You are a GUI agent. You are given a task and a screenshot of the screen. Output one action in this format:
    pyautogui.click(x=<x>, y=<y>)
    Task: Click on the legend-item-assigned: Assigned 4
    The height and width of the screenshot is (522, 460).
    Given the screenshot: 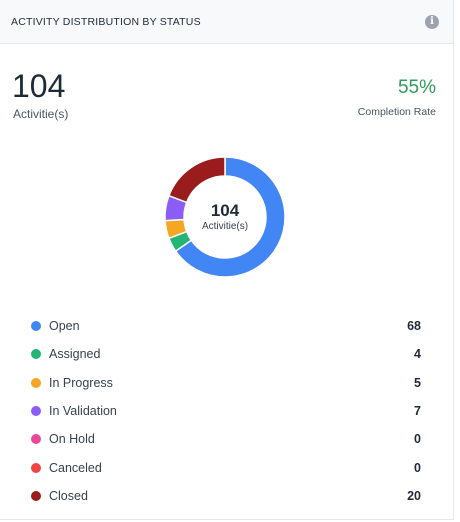 What is the action you would take?
    pyautogui.click(x=226, y=354)
    